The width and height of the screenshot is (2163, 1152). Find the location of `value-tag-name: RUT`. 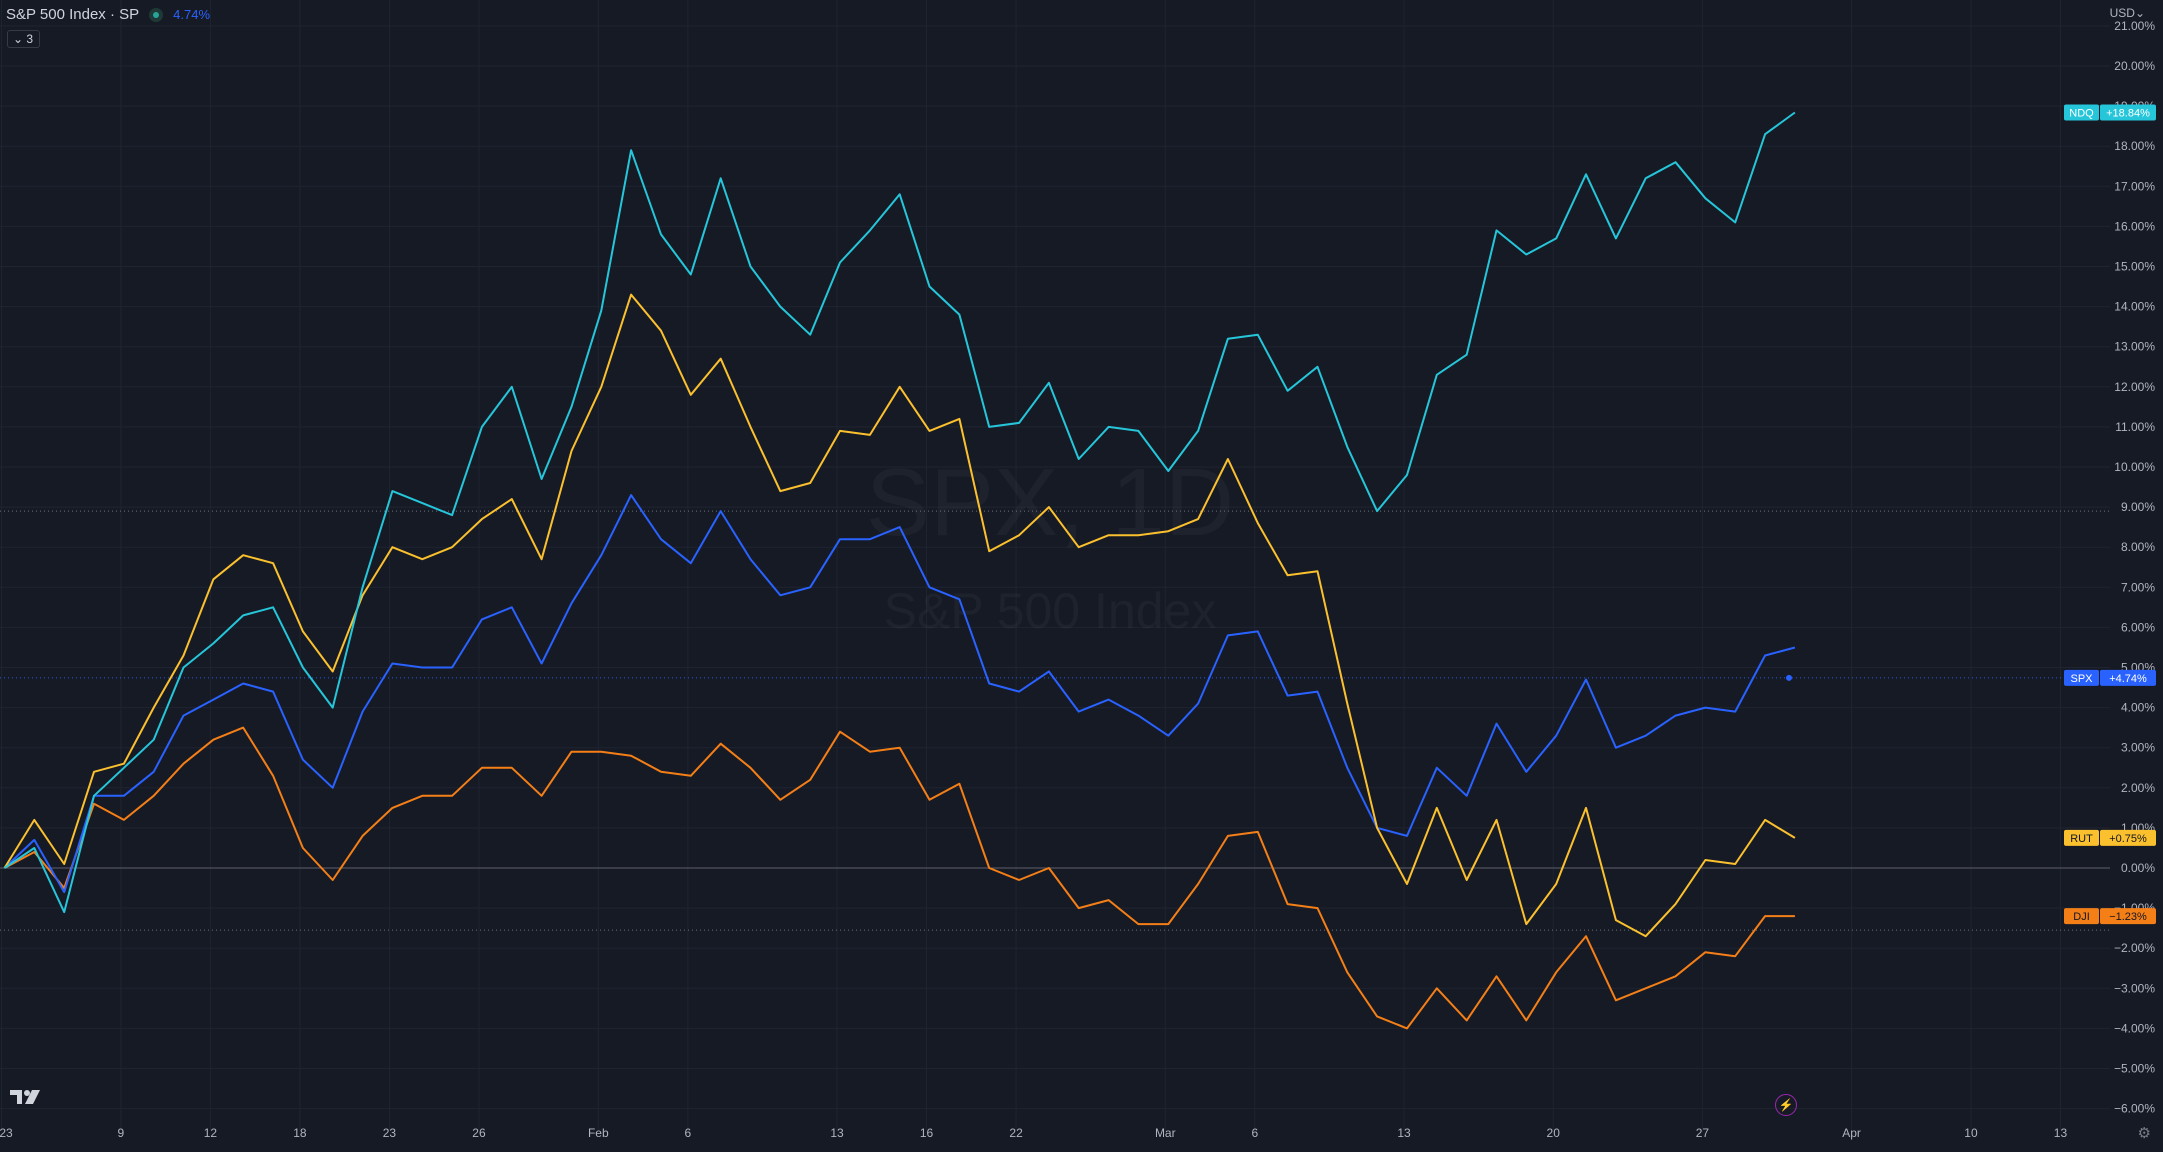

value-tag-name: RUT is located at coordinates (2081, 839).